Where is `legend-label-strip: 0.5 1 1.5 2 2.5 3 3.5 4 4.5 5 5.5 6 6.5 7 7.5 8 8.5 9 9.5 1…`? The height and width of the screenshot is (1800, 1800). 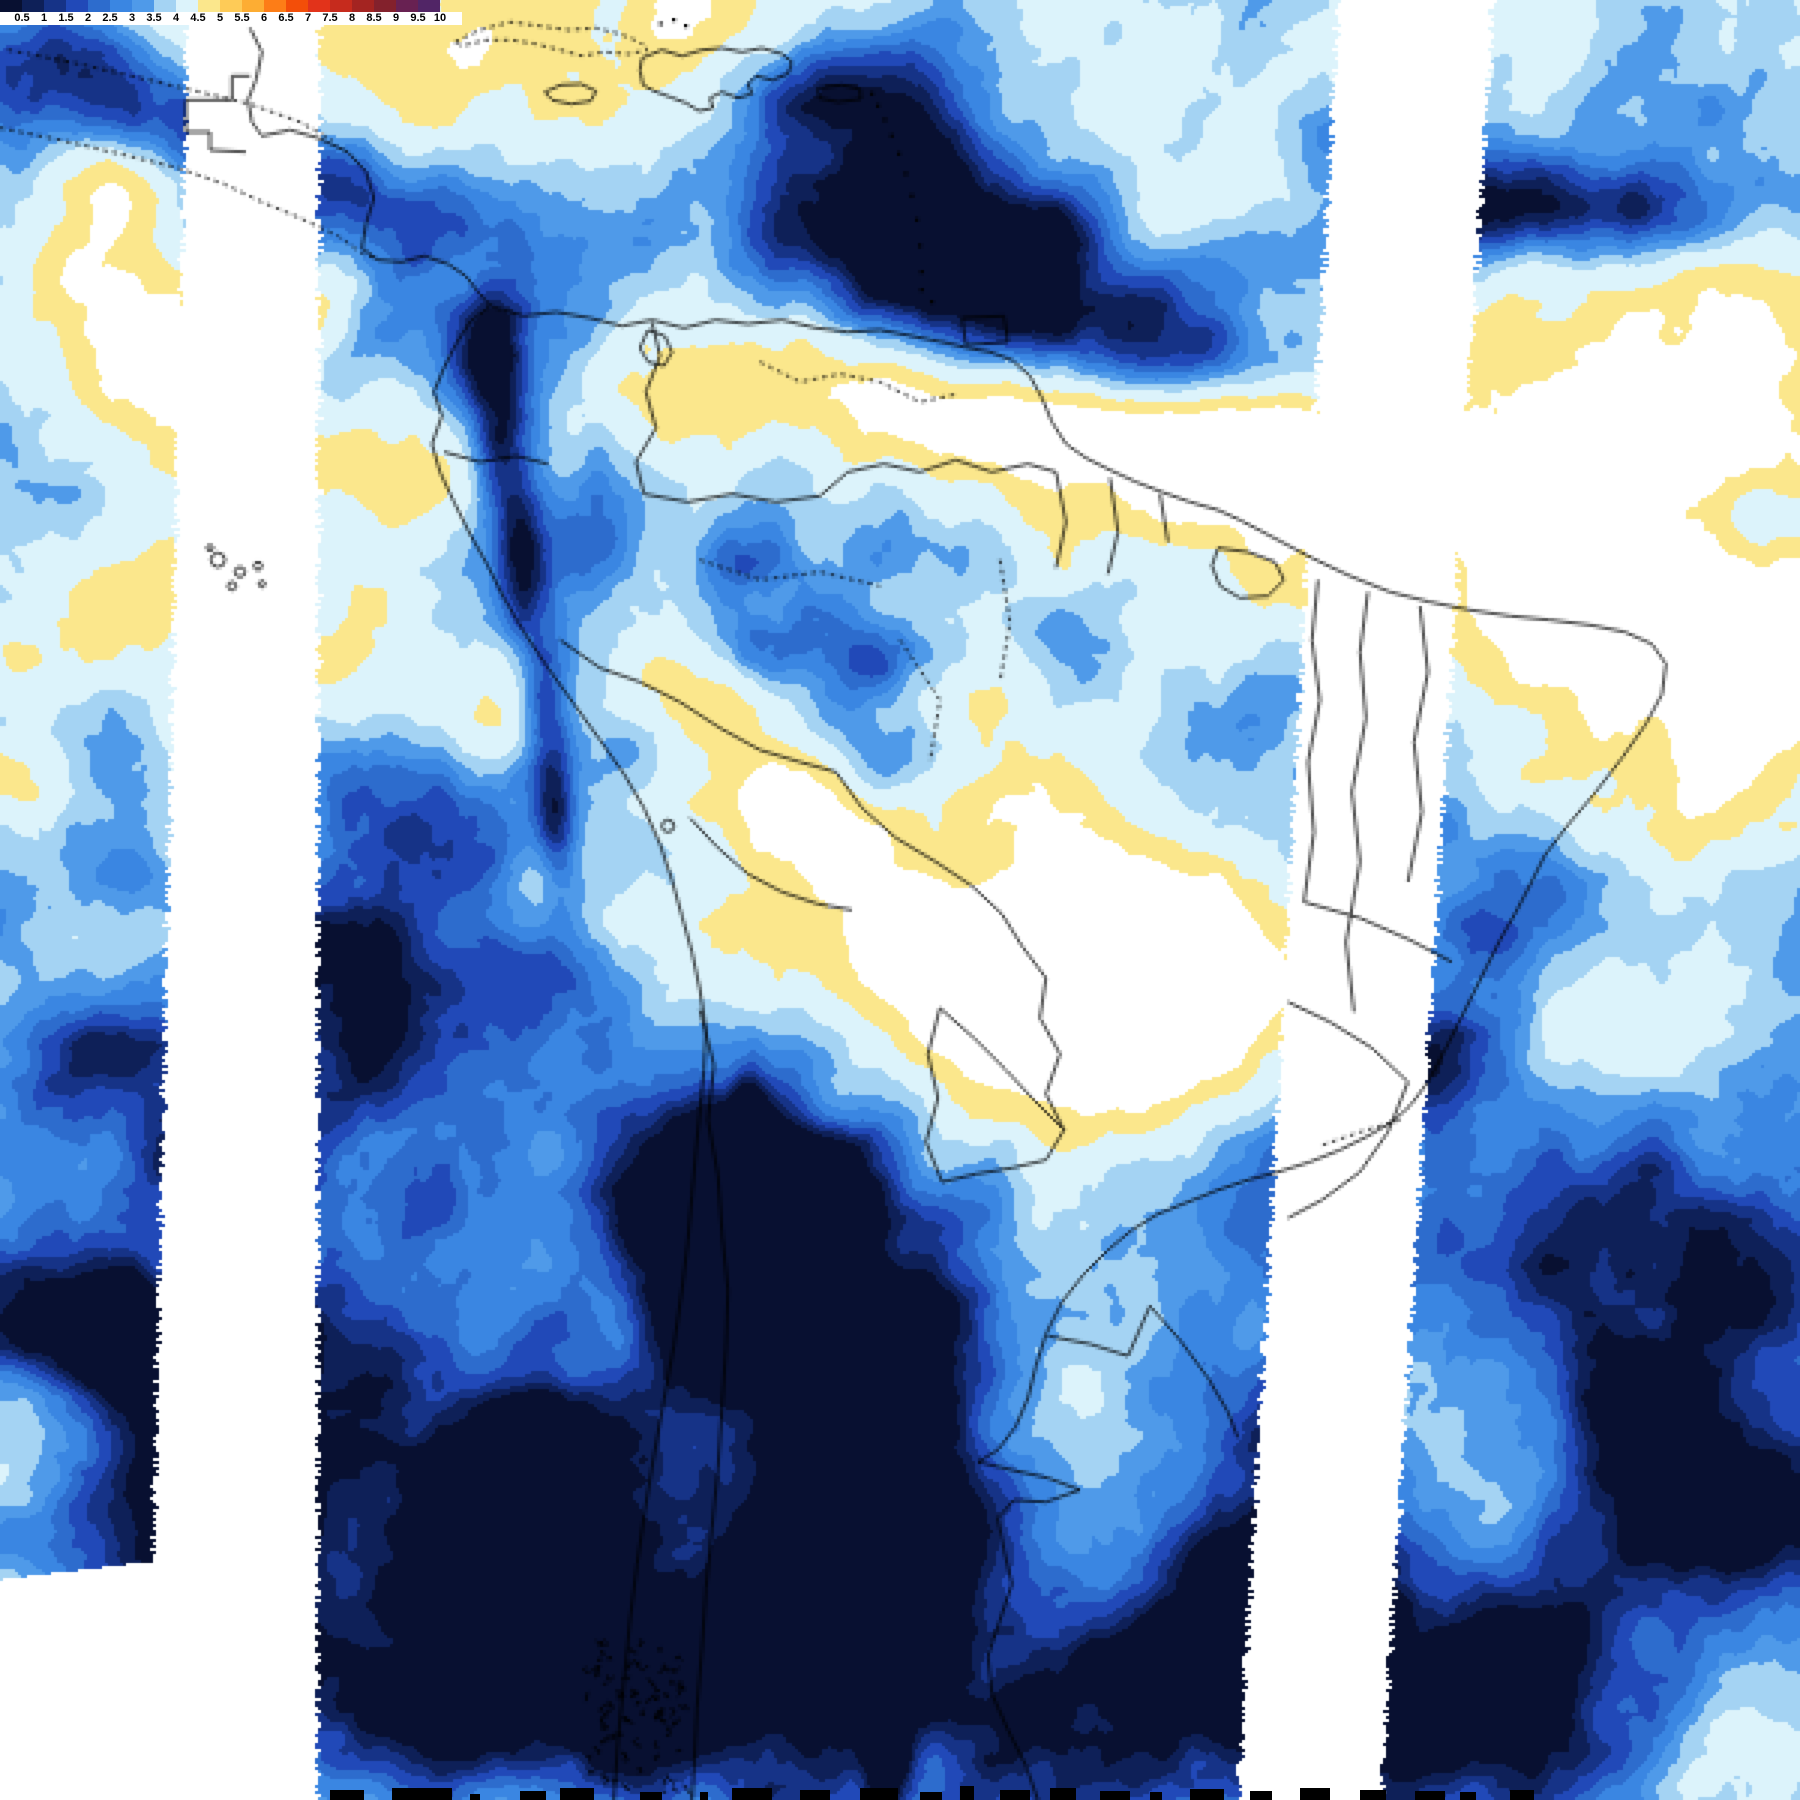
legend-label-strip: 0.5 1 1.5 2 2.5 3 3.5 4 4.5 5 5.5 6 6.5 7 7.5 8 8.5 9 9.5 1… is located at coordinates (231, 18).